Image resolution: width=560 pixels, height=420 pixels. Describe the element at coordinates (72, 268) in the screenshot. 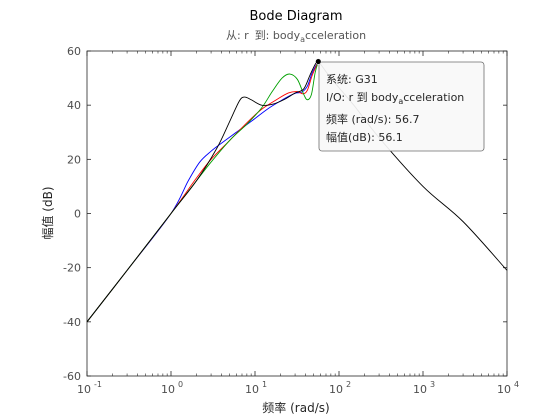

I see `y-tick-label: -20` at that location.